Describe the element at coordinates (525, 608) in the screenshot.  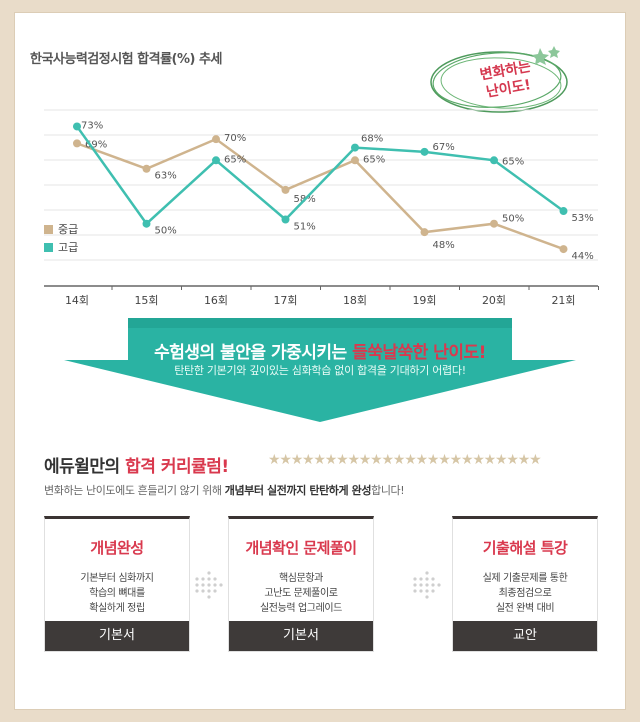
I see `card-line: 실전 완벽 대비` at that location.